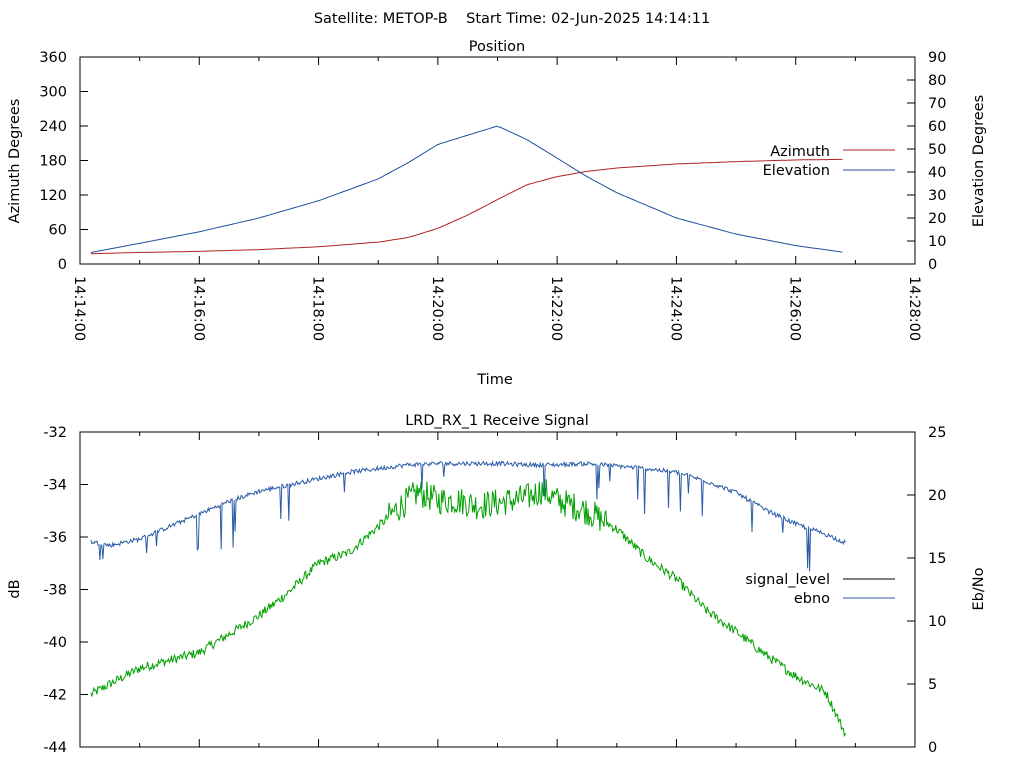  I want to click on y2-tick-label: 15, so click(937, 559).